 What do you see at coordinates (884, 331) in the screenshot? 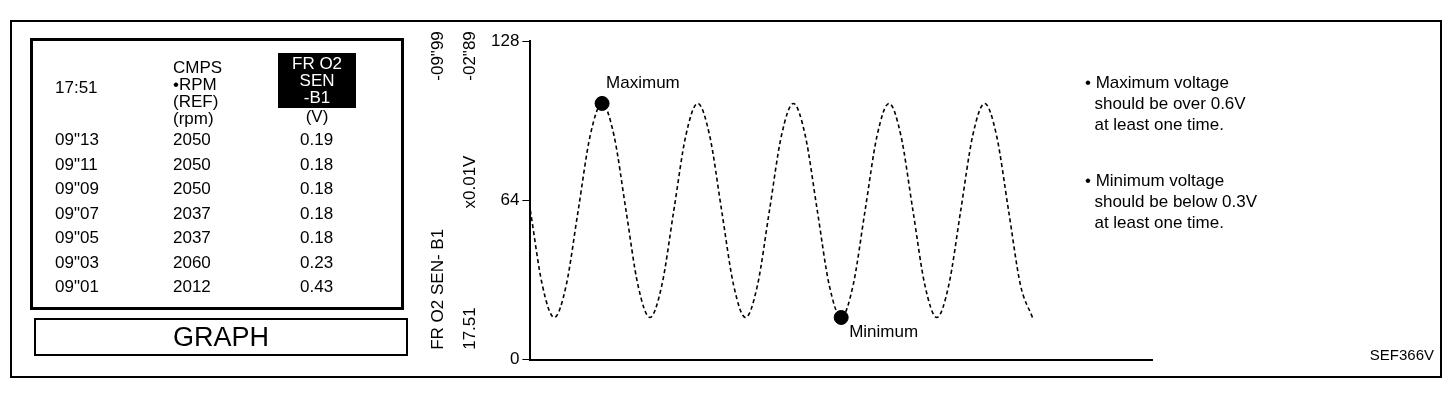
I see `data-label: Minimum` at bounding box center [884, 331].